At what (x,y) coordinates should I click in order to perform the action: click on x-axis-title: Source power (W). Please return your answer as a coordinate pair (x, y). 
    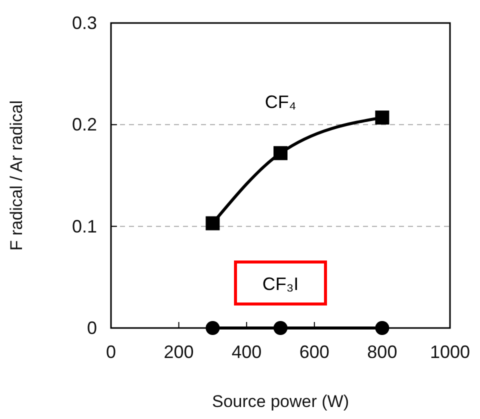
    Looking at the image, I should click on (280, 401).